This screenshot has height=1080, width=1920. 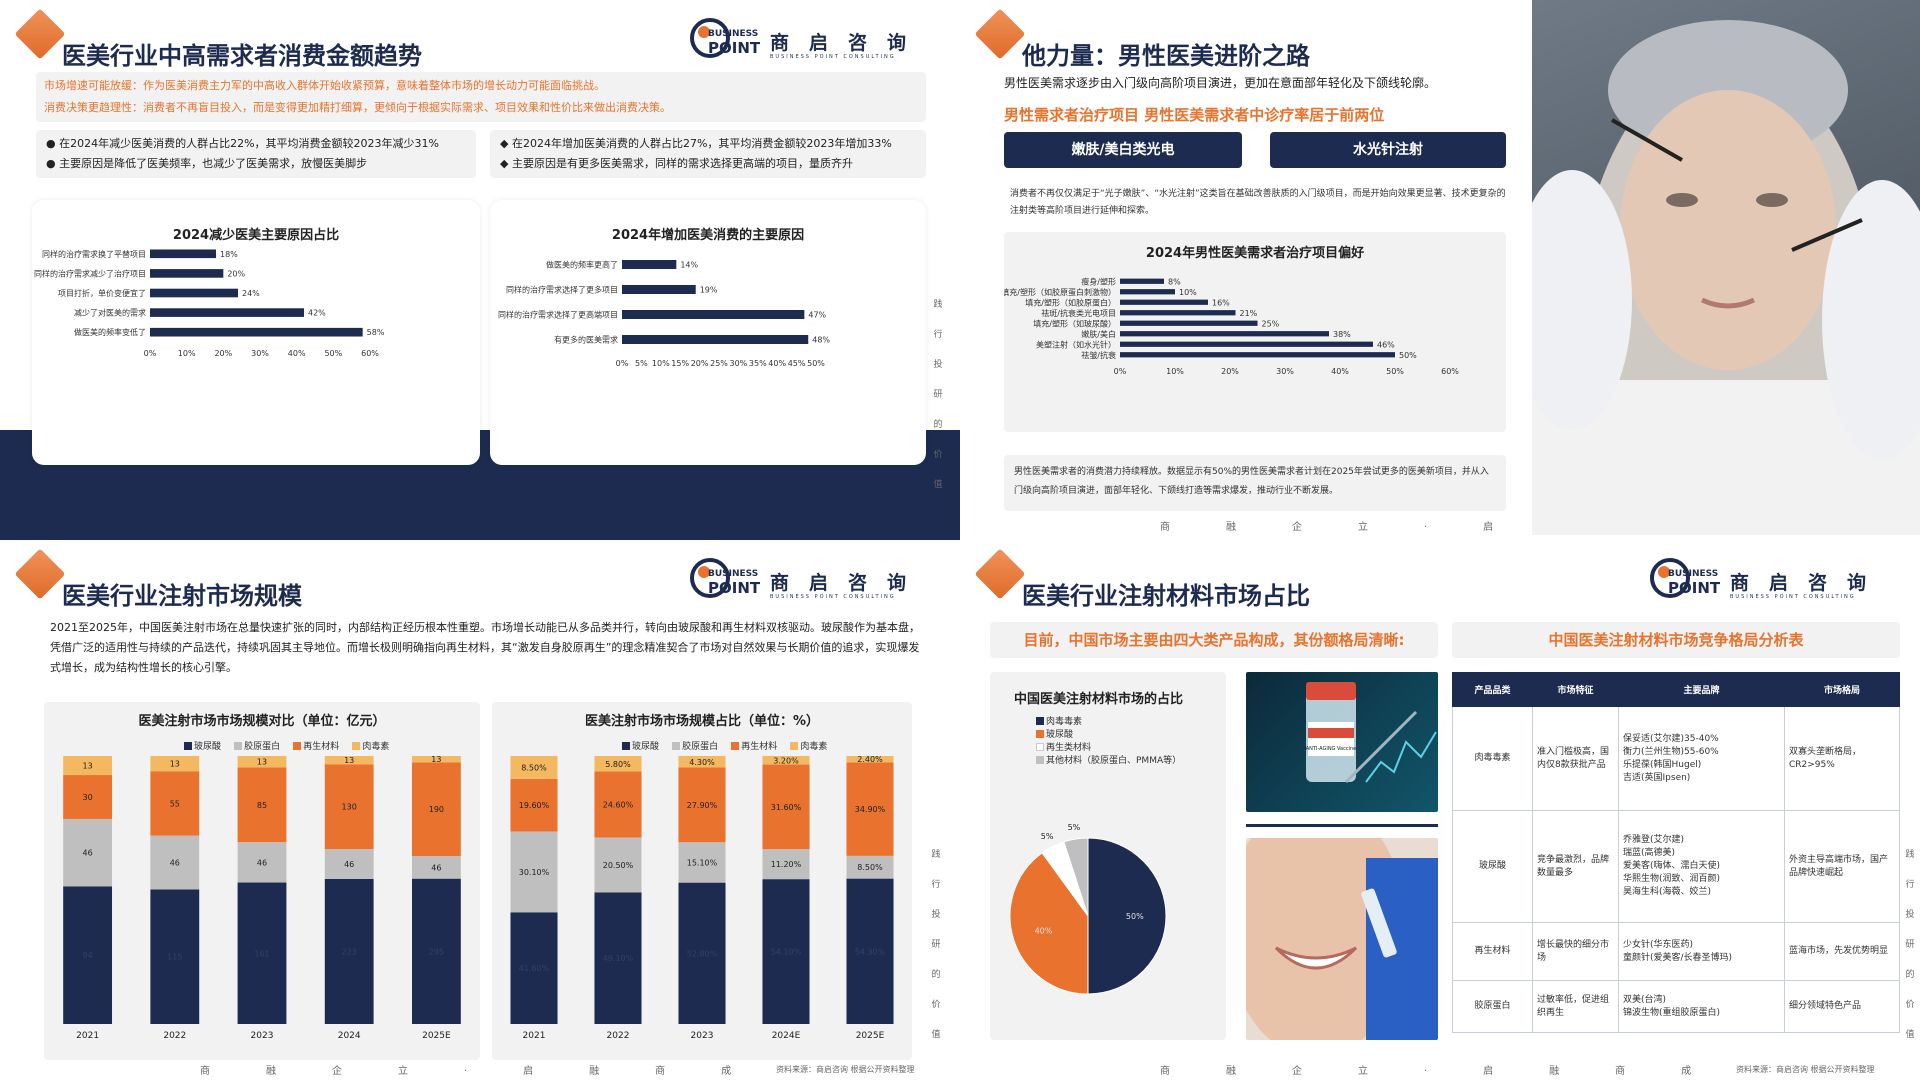 I want to click on table-cell: 再生材料, so click(x=1492, y=951).